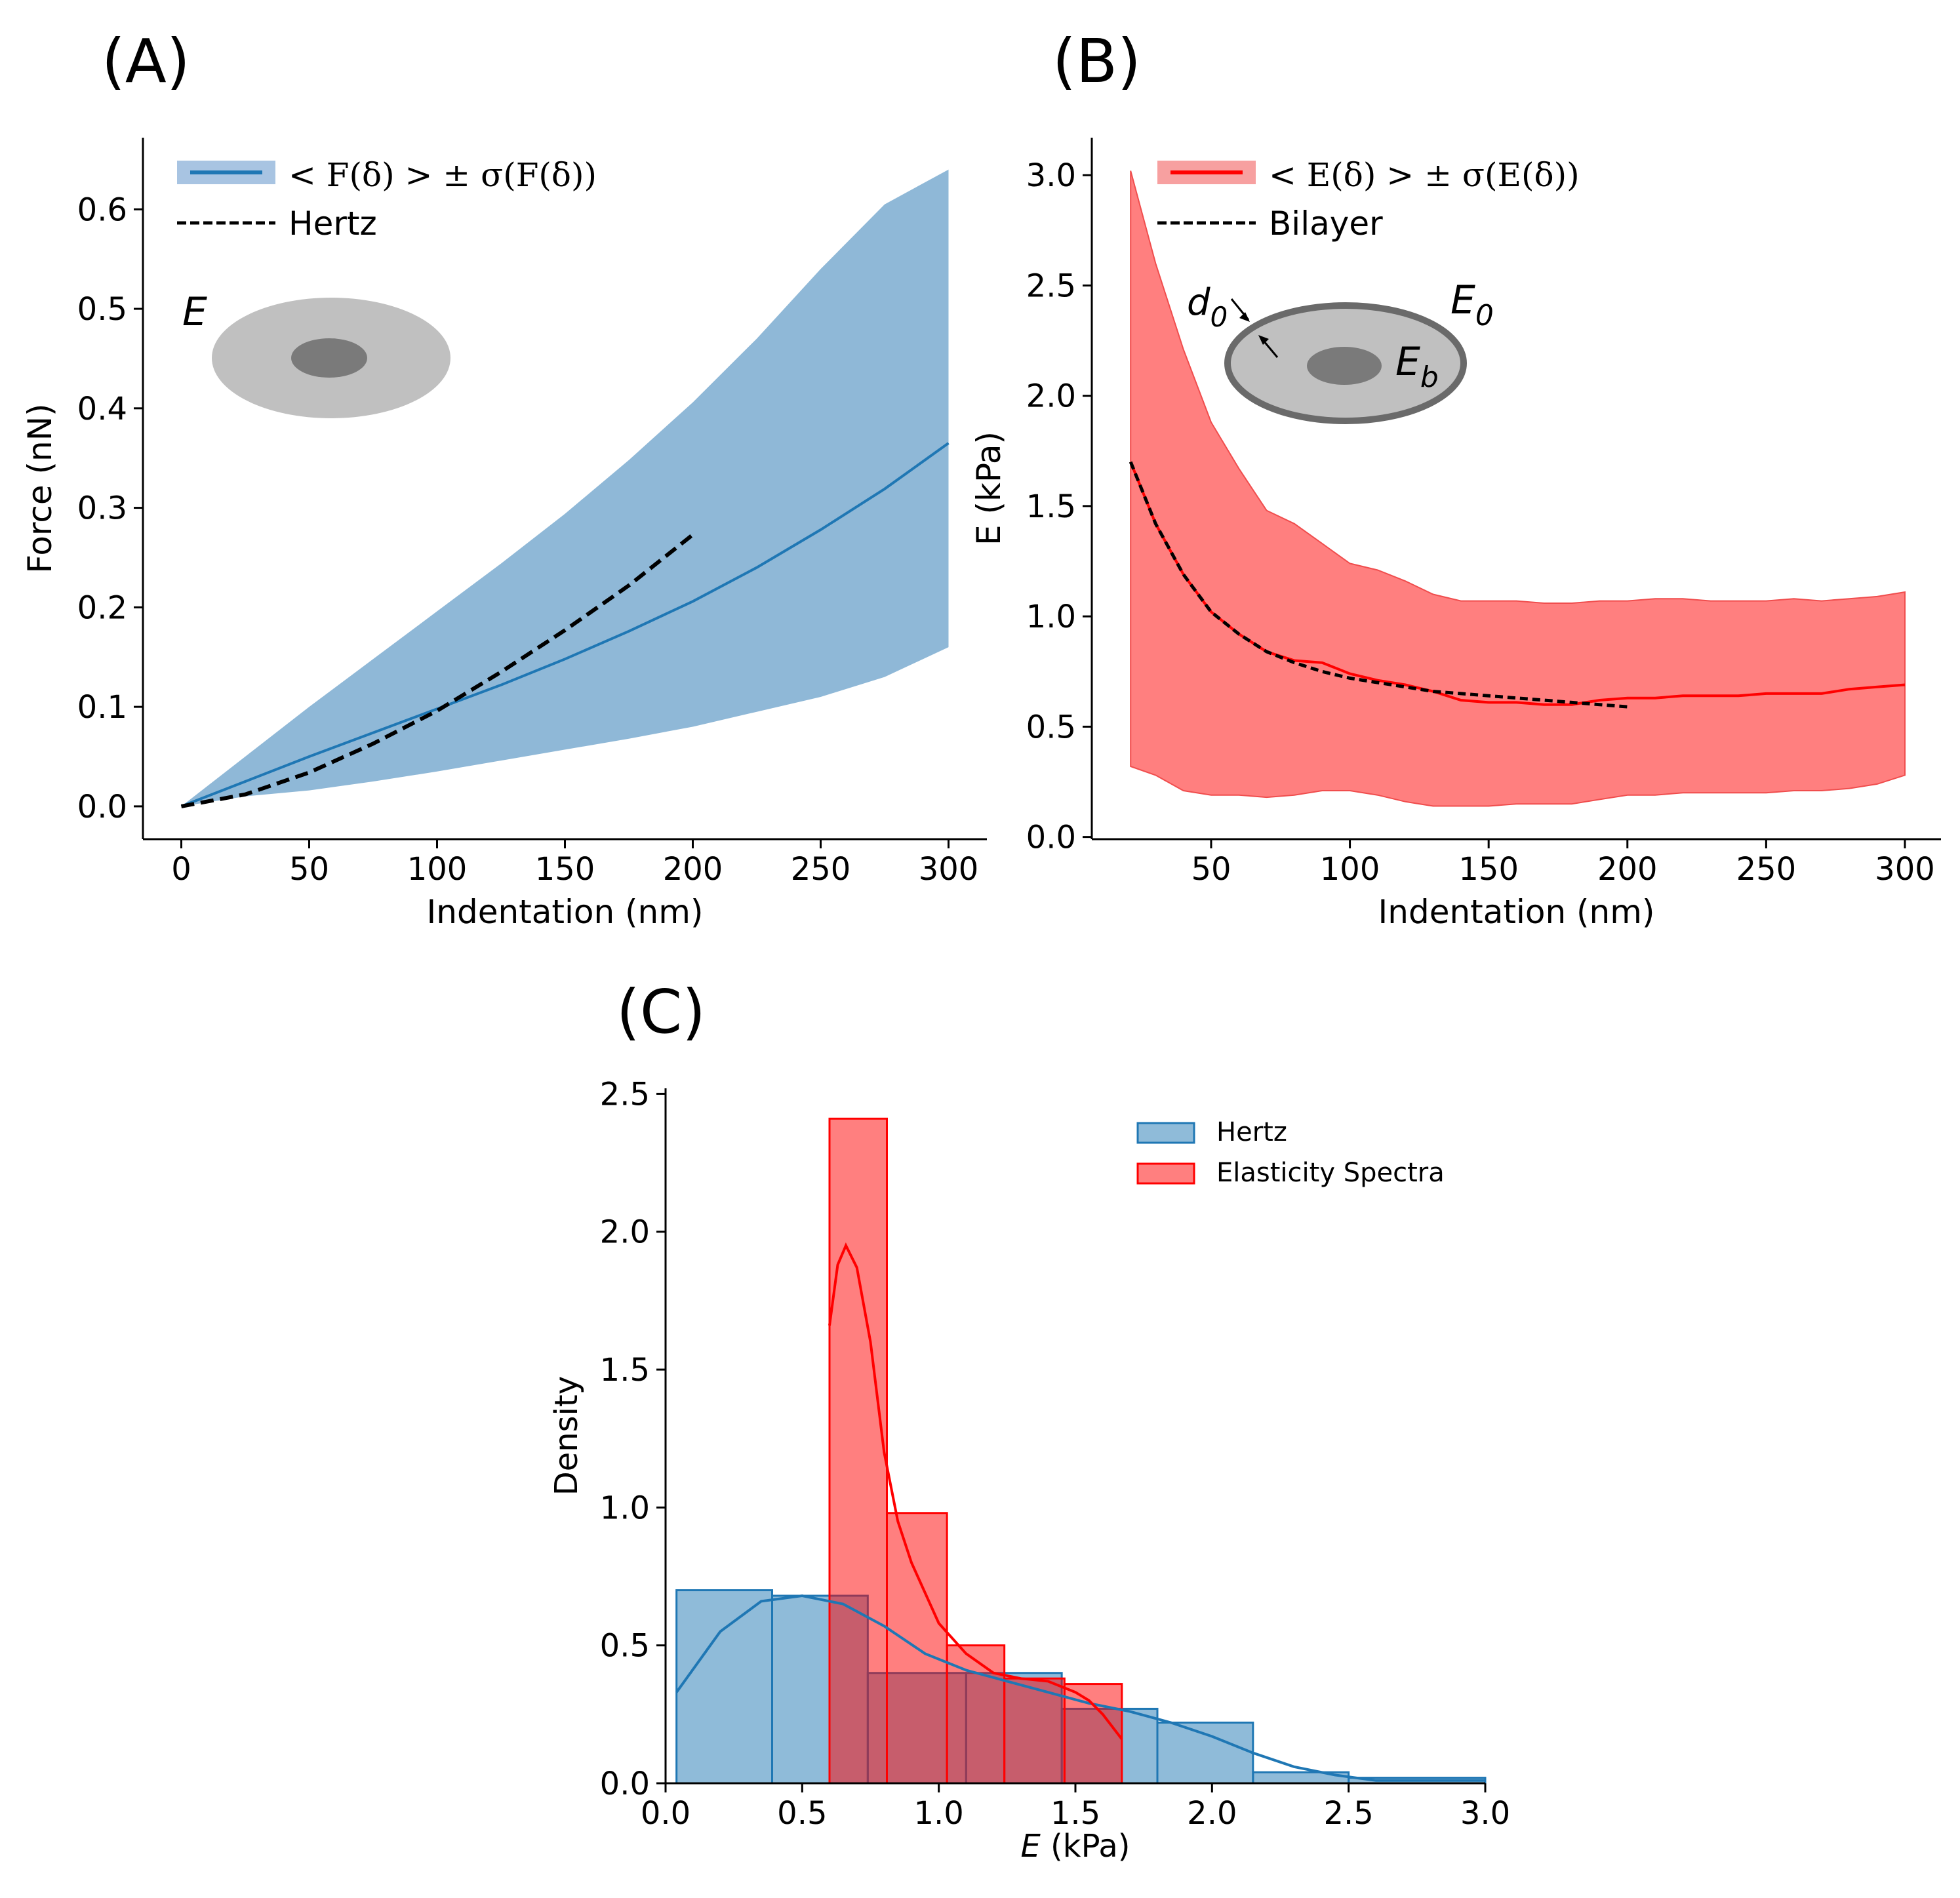 This screenshot has width=1960, height=1898. What do you see at coordinates (1030, 1846) in the screenshot?
I see `x-axis-label-symbol: E` at bounding box center [1030, 1846].